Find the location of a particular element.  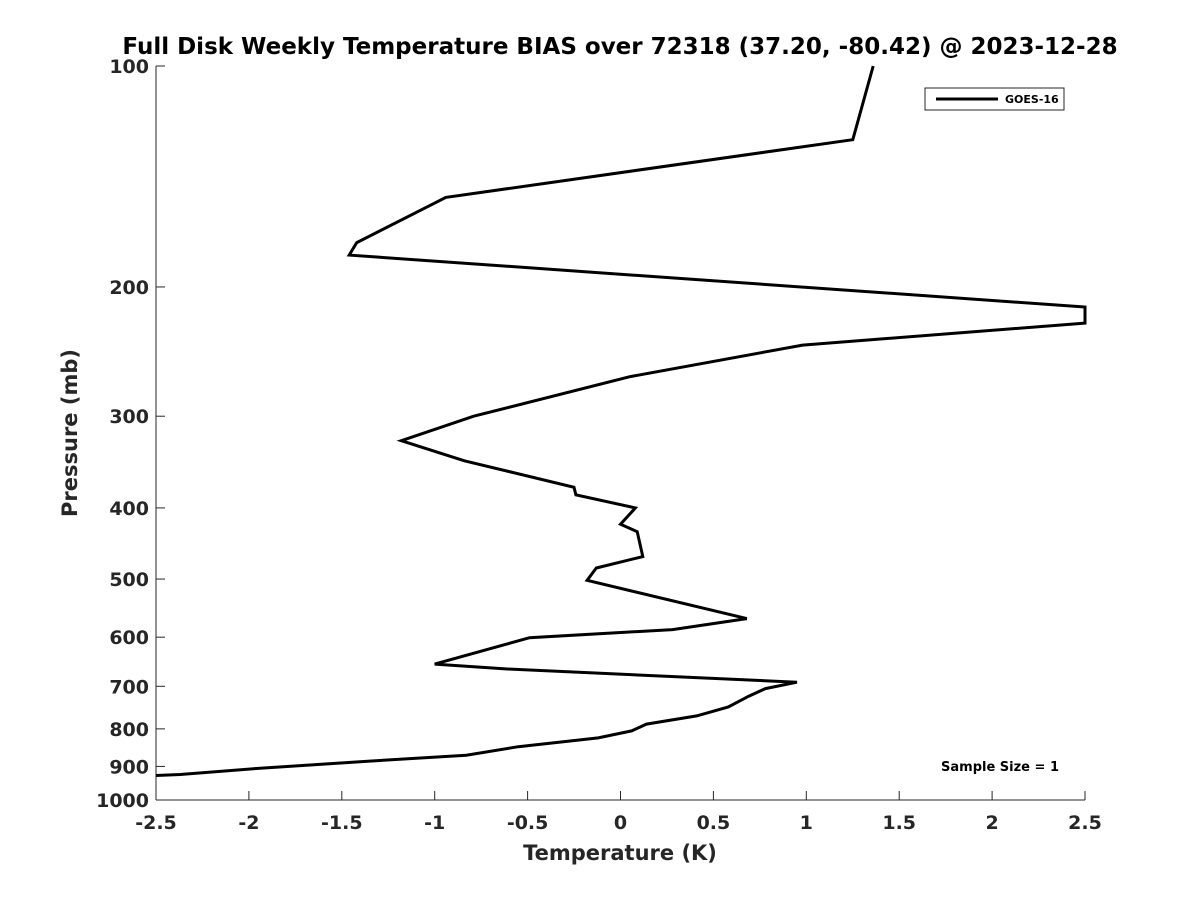

y-axis-label: Pressure (mb) is located at coordinates (70, 433).